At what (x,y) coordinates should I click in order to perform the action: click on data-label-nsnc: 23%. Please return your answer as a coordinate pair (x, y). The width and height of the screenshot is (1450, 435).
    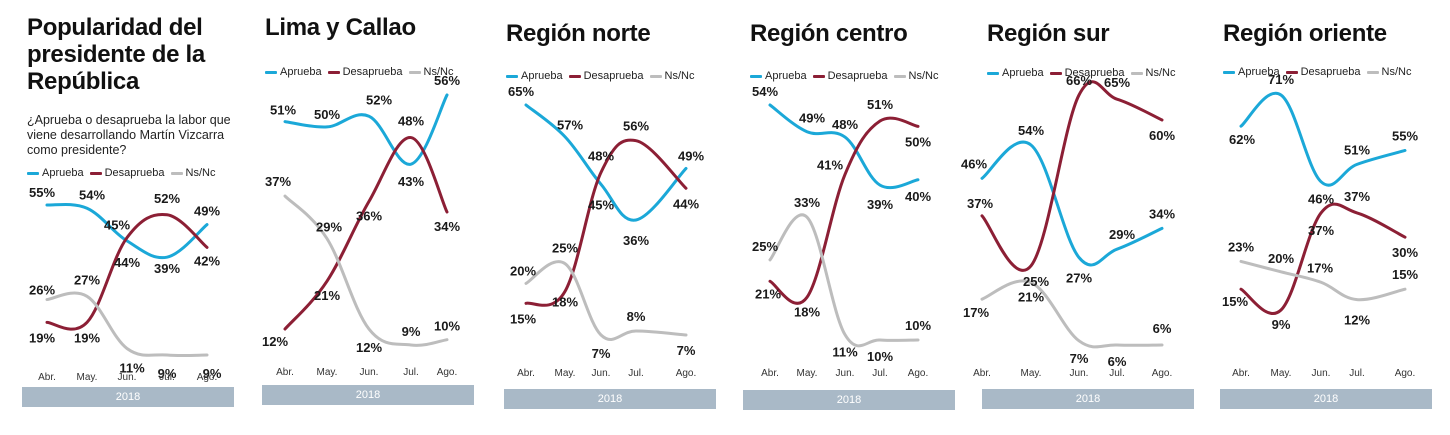
    Looking at the image, I should click on (1241, 246).